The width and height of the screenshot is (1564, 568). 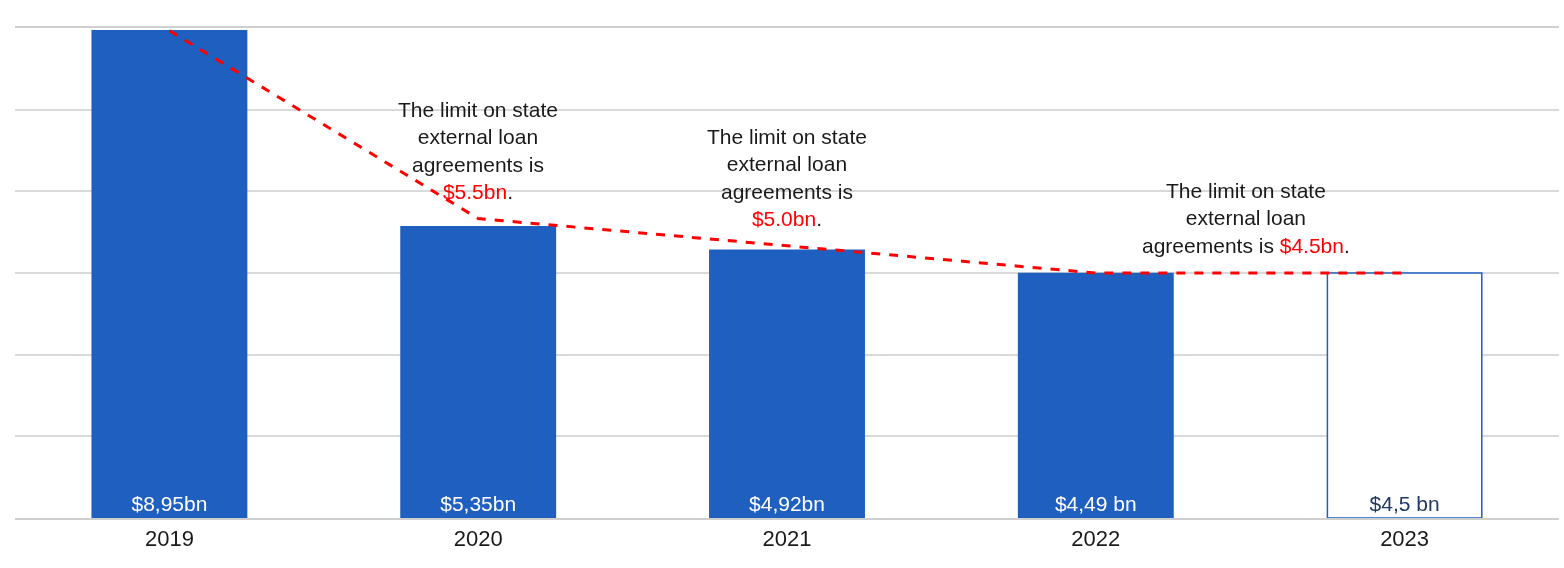 What do you see at coordinates (1404, 503) in the screenshot?
I see `data-label: $4,5 bn` at bounding box center [1404, 503].